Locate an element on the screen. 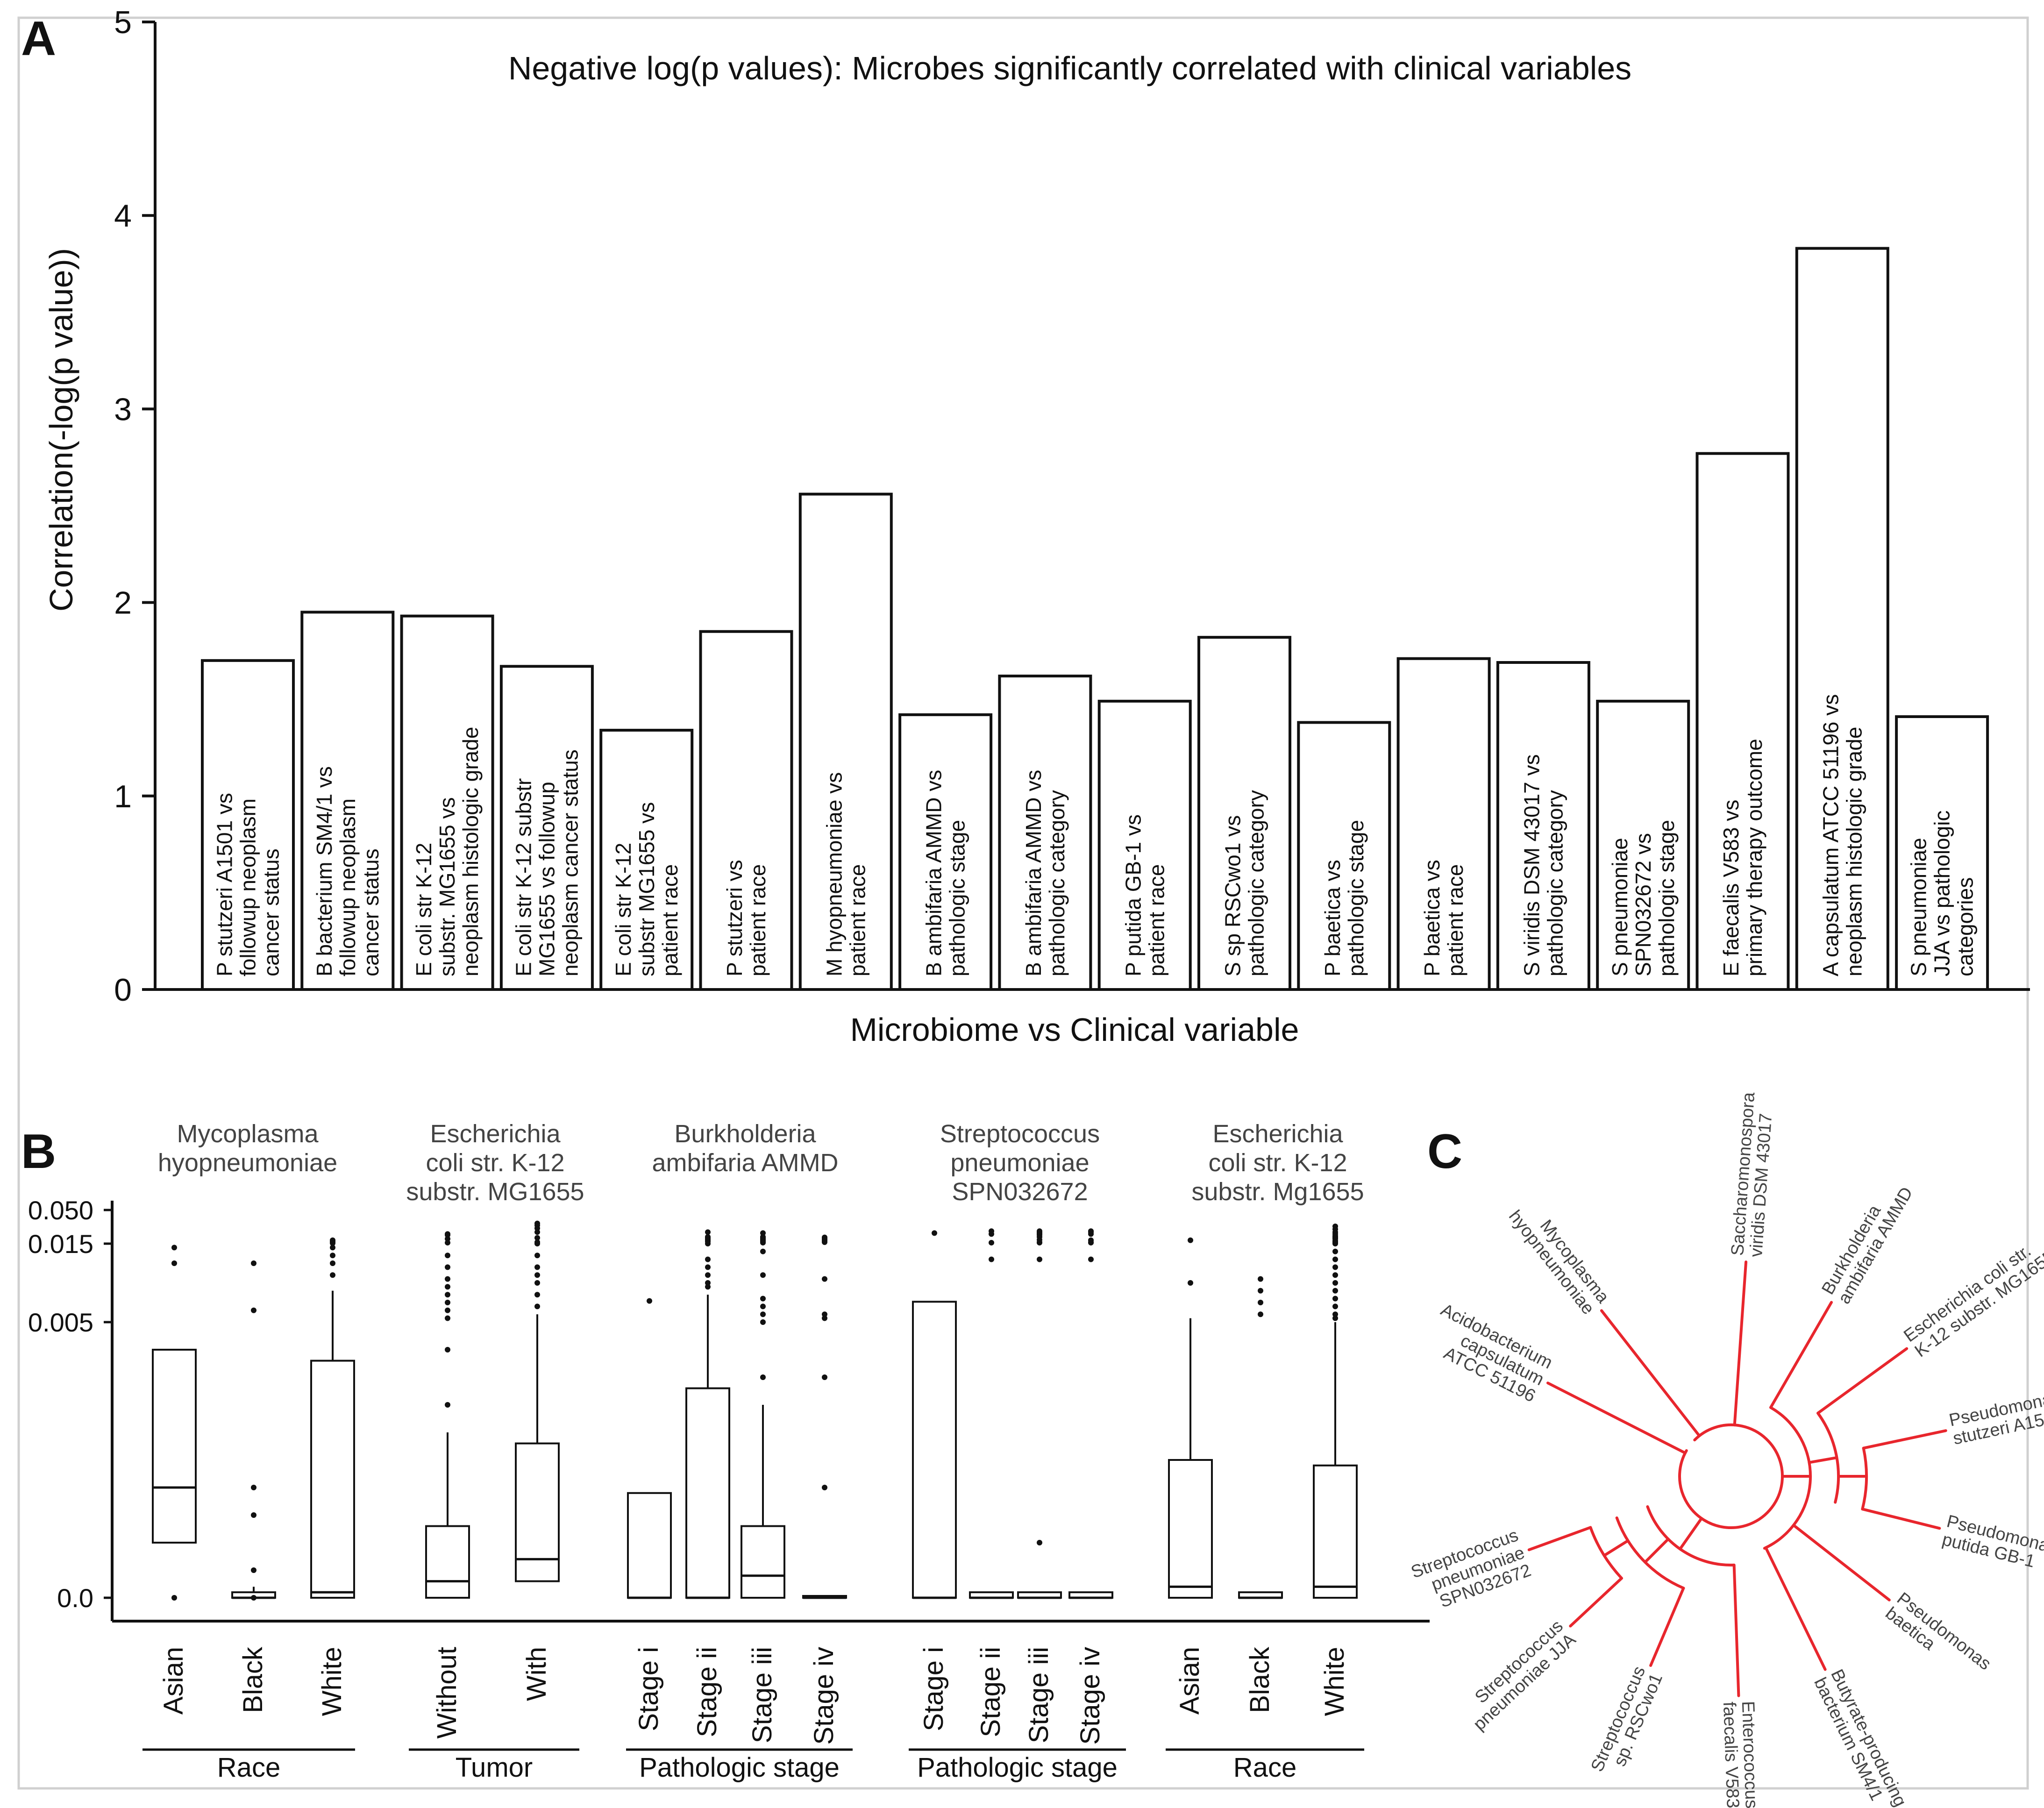 This screenshot has width=2044, height=1808. y-tick-label: 0.0 is located at coordinates (75, 1598).